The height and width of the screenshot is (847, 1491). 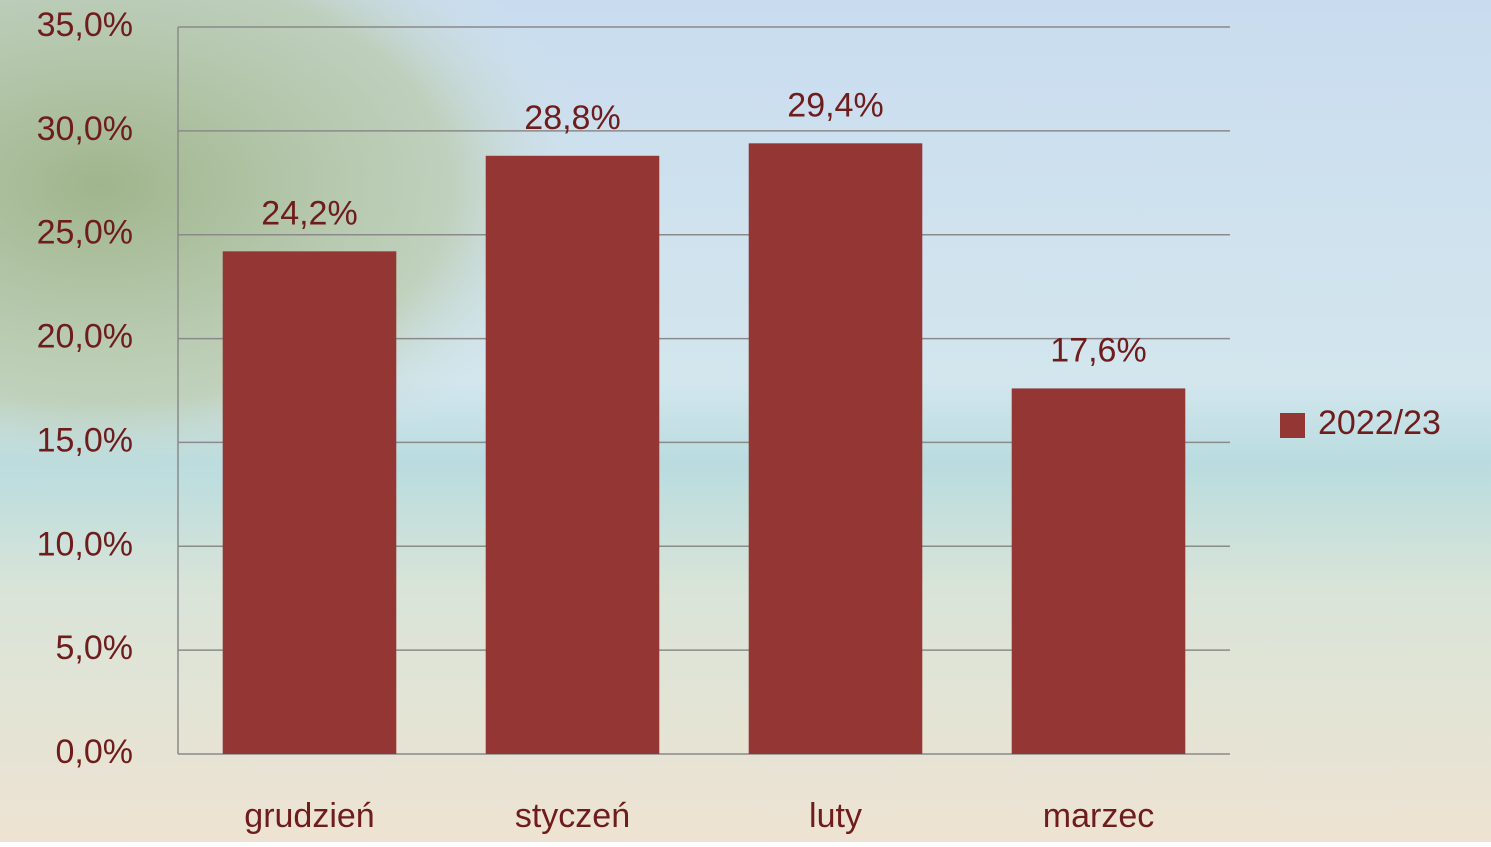 What do you see at coordinates (95, 752) in the screenshot?
I see `y-tick-label: 0,0%` at bounding box center [95, 752].